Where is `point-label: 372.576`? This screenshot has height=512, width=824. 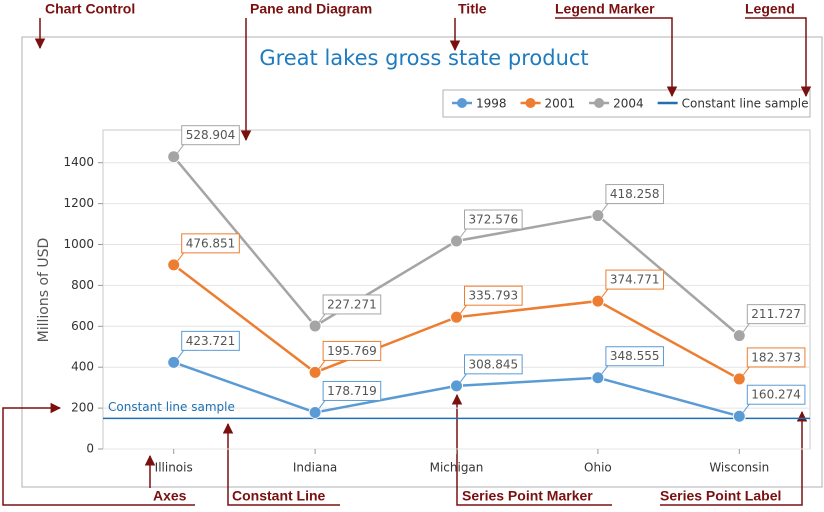 point-label: 372.576 is located at coordinates (494, 219).